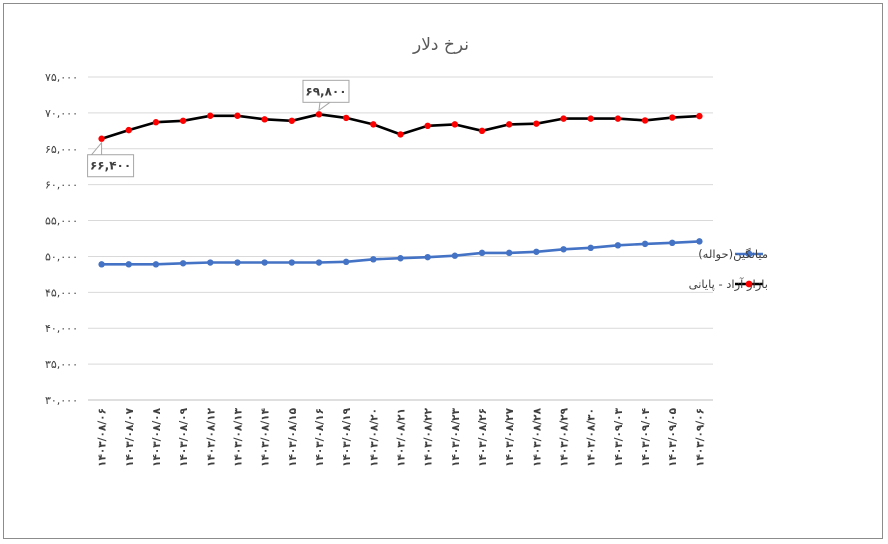 This screenshot has height=544, width=888. I want to click on callout-label: ۶۹,۸۰۰, so click(325, 91).